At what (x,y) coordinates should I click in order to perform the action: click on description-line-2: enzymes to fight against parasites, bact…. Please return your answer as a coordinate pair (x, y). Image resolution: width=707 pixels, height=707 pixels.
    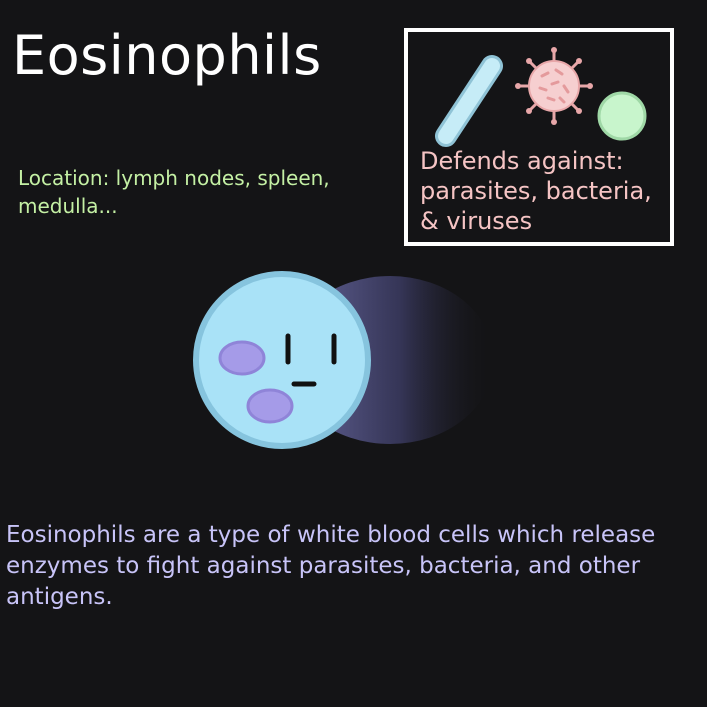
    Looking at the image, I should click on (323, 566).